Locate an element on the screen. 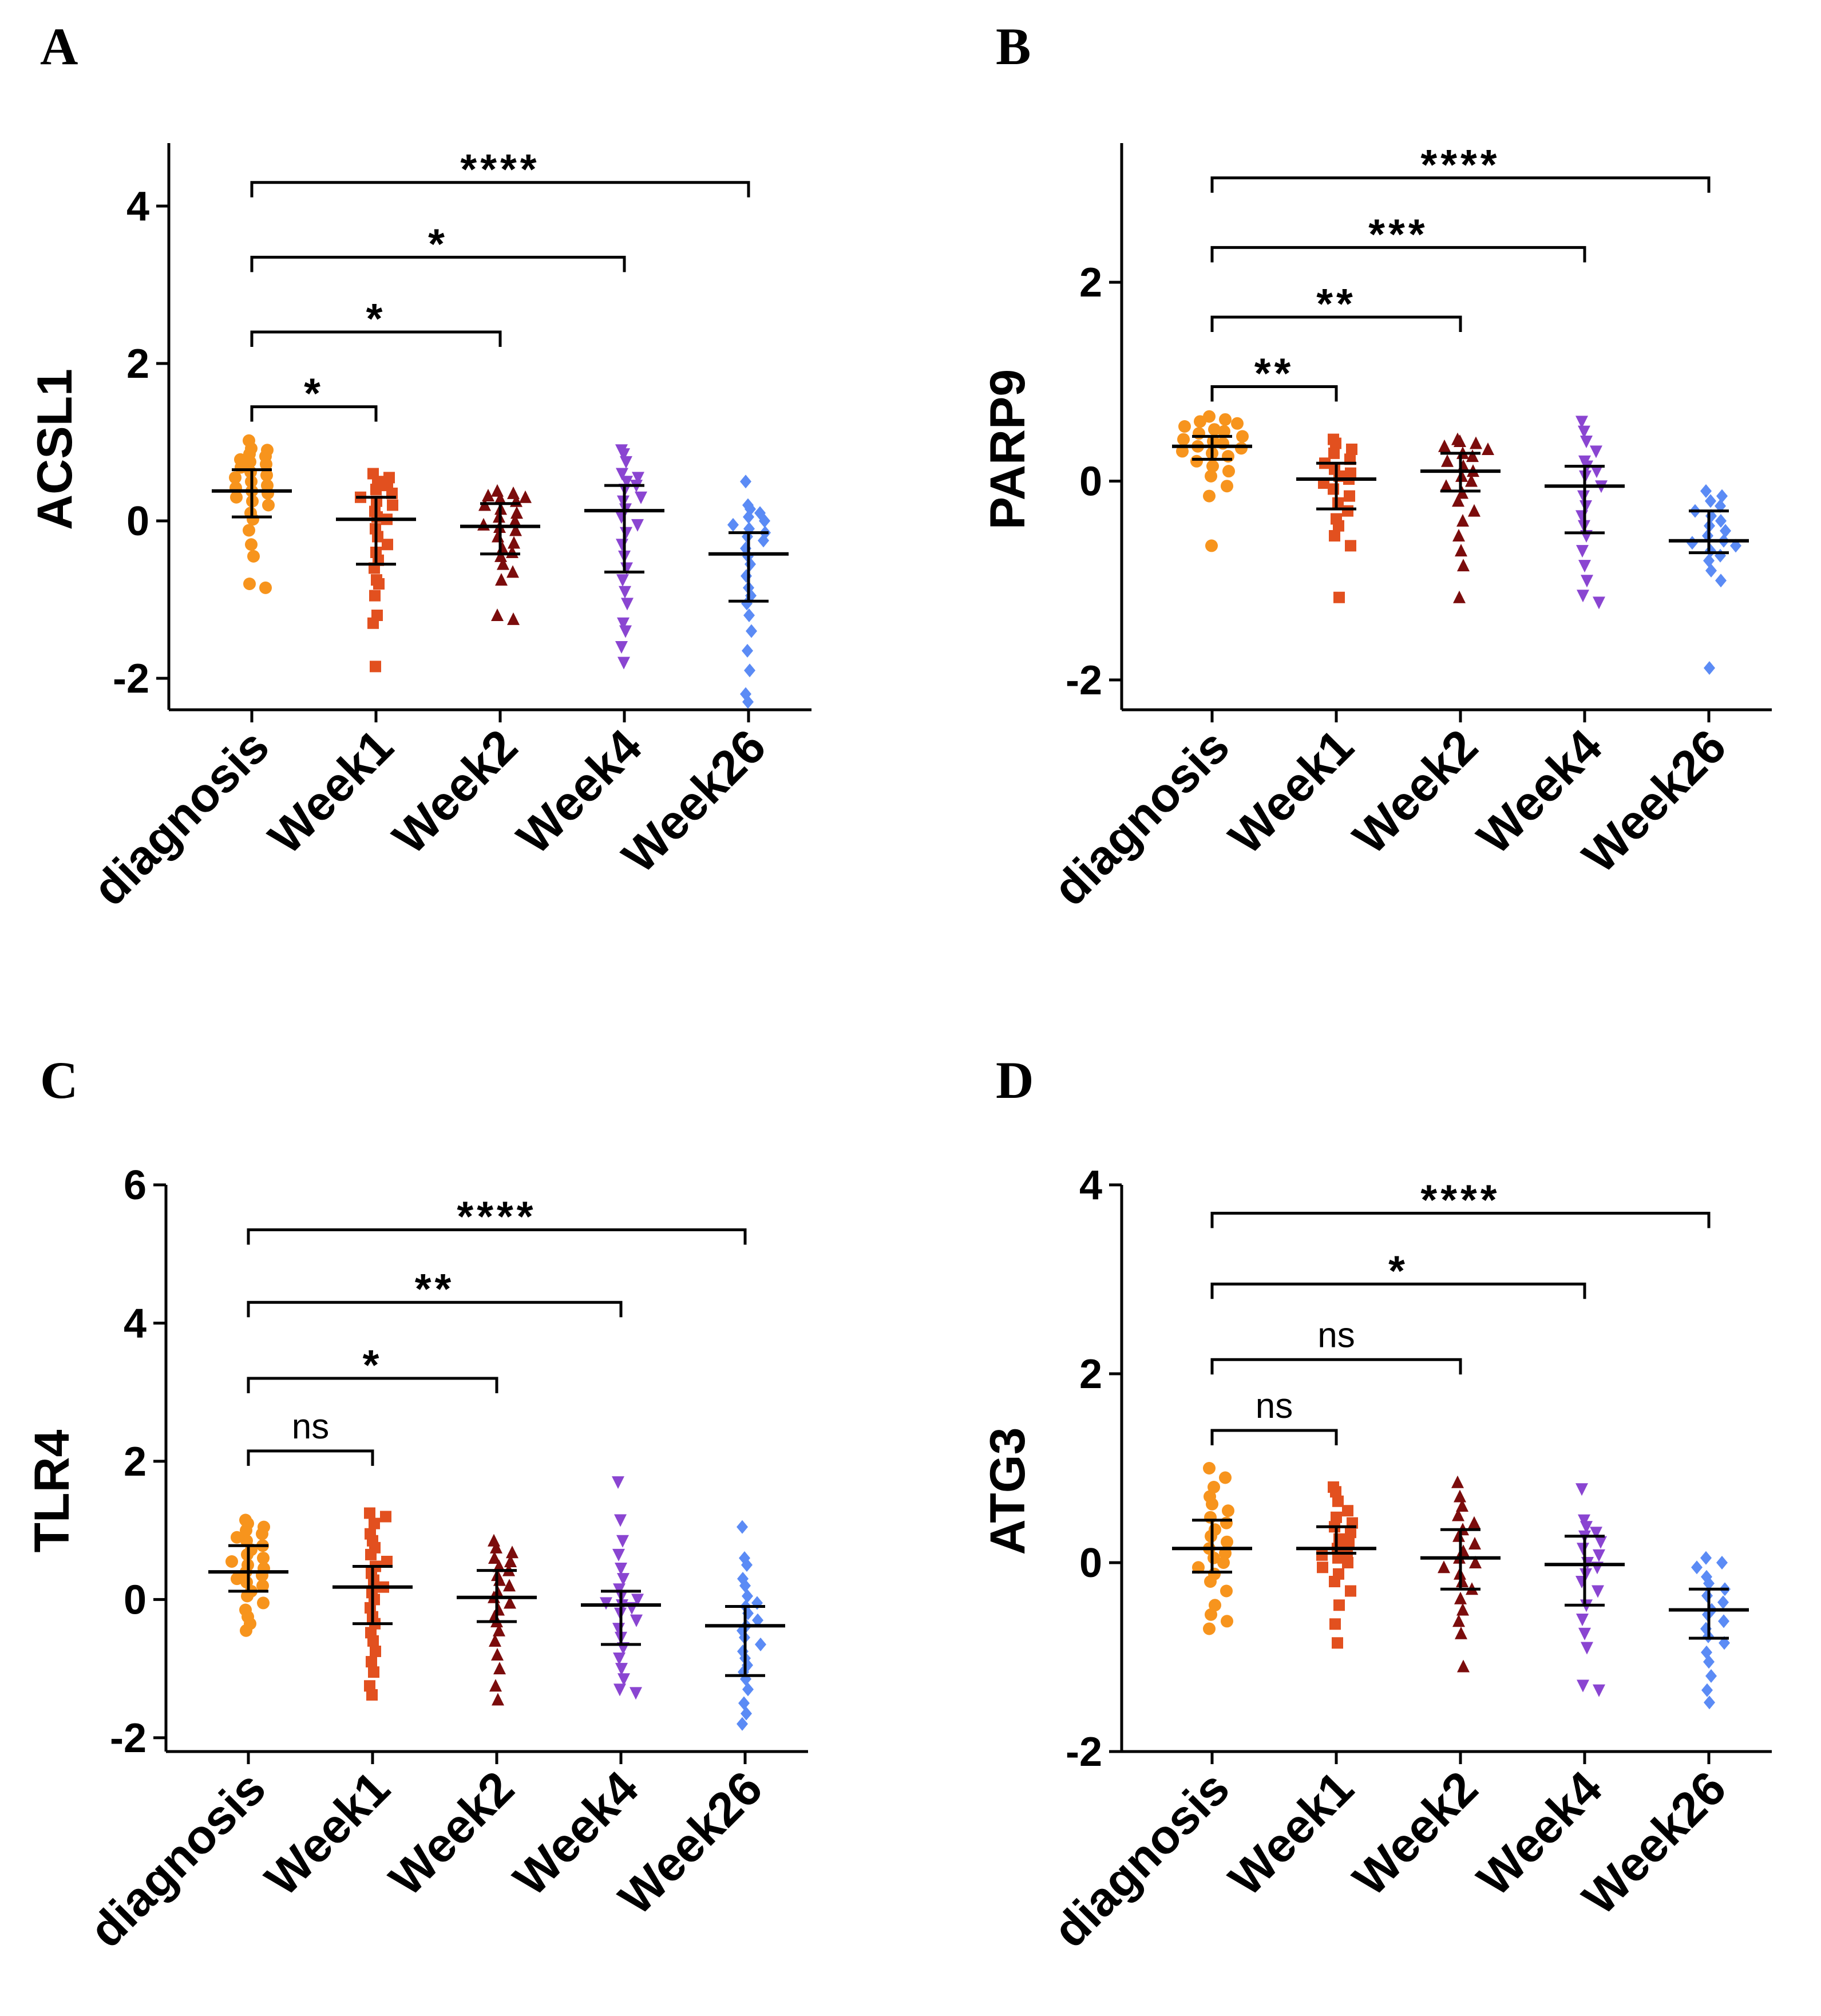  category-label-diagnosis: diagnosis is located at coordinates (180, 817).